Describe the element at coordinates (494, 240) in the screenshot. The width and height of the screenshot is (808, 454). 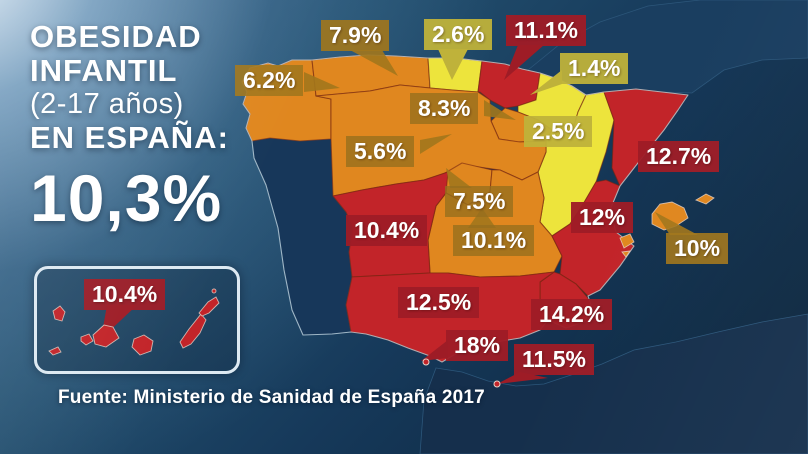
I see `label-castilla-la-mancha: 10.1%` at that location.